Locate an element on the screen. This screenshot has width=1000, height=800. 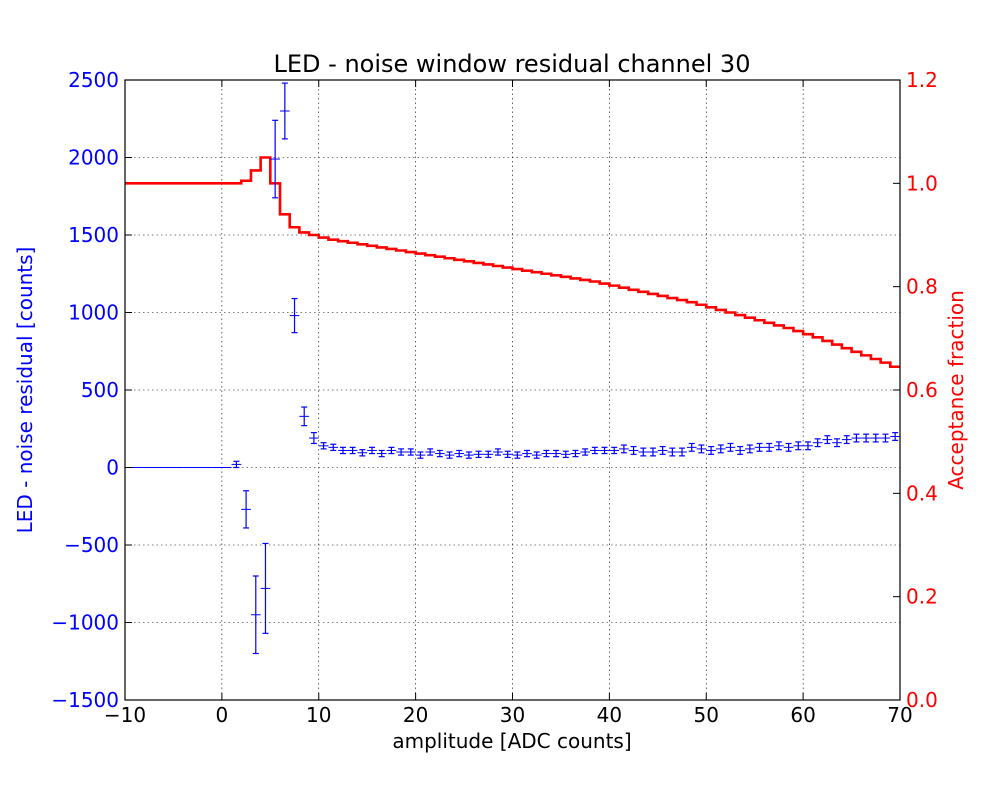
y-left-tick-label: 2500 is located at coordinates (93, 80).